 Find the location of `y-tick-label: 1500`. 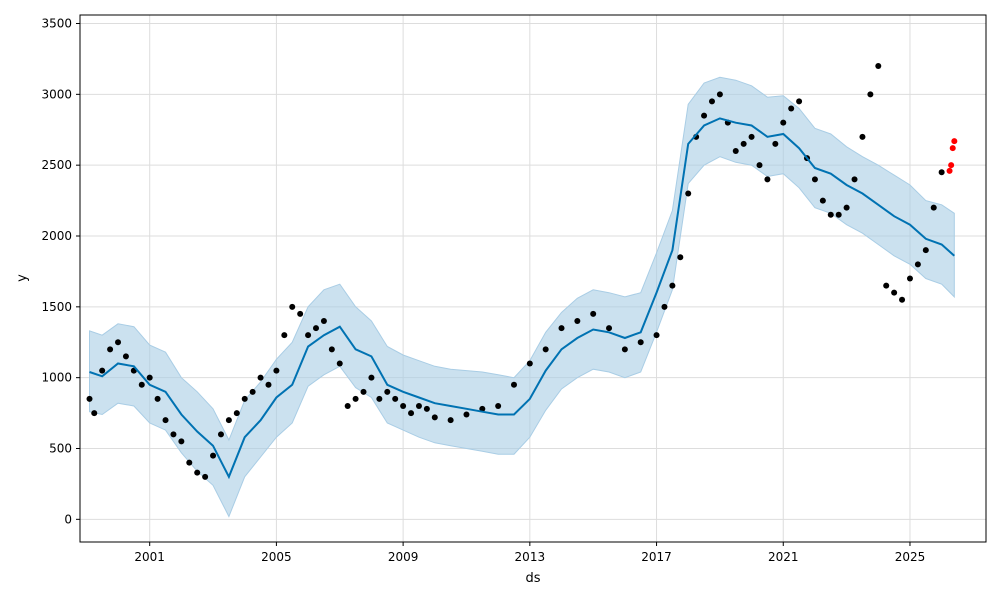

y-tick-label: 1500 is located at coordinates (56, 307).